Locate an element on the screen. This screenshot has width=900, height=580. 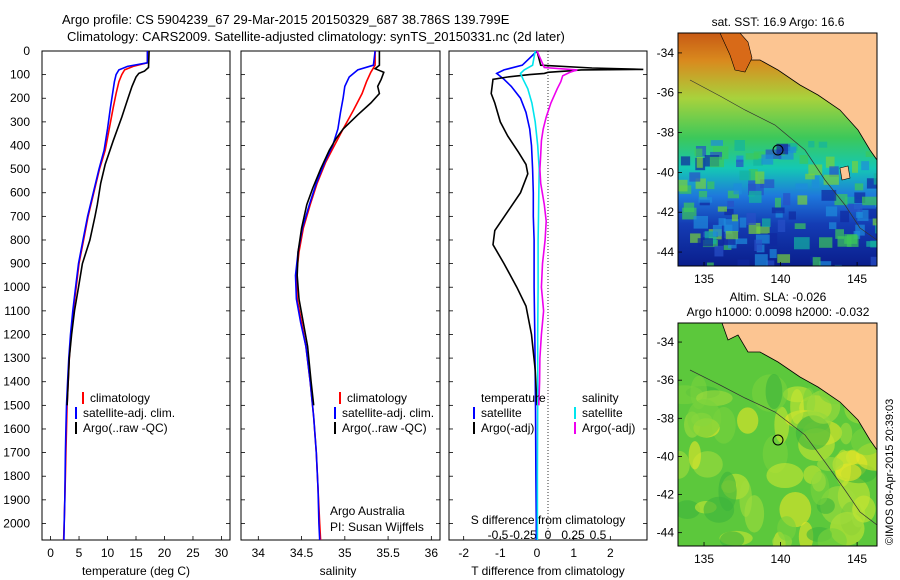
annotation-pi-name: PI: Susan Wijffels is located at coordinates (377, 527).